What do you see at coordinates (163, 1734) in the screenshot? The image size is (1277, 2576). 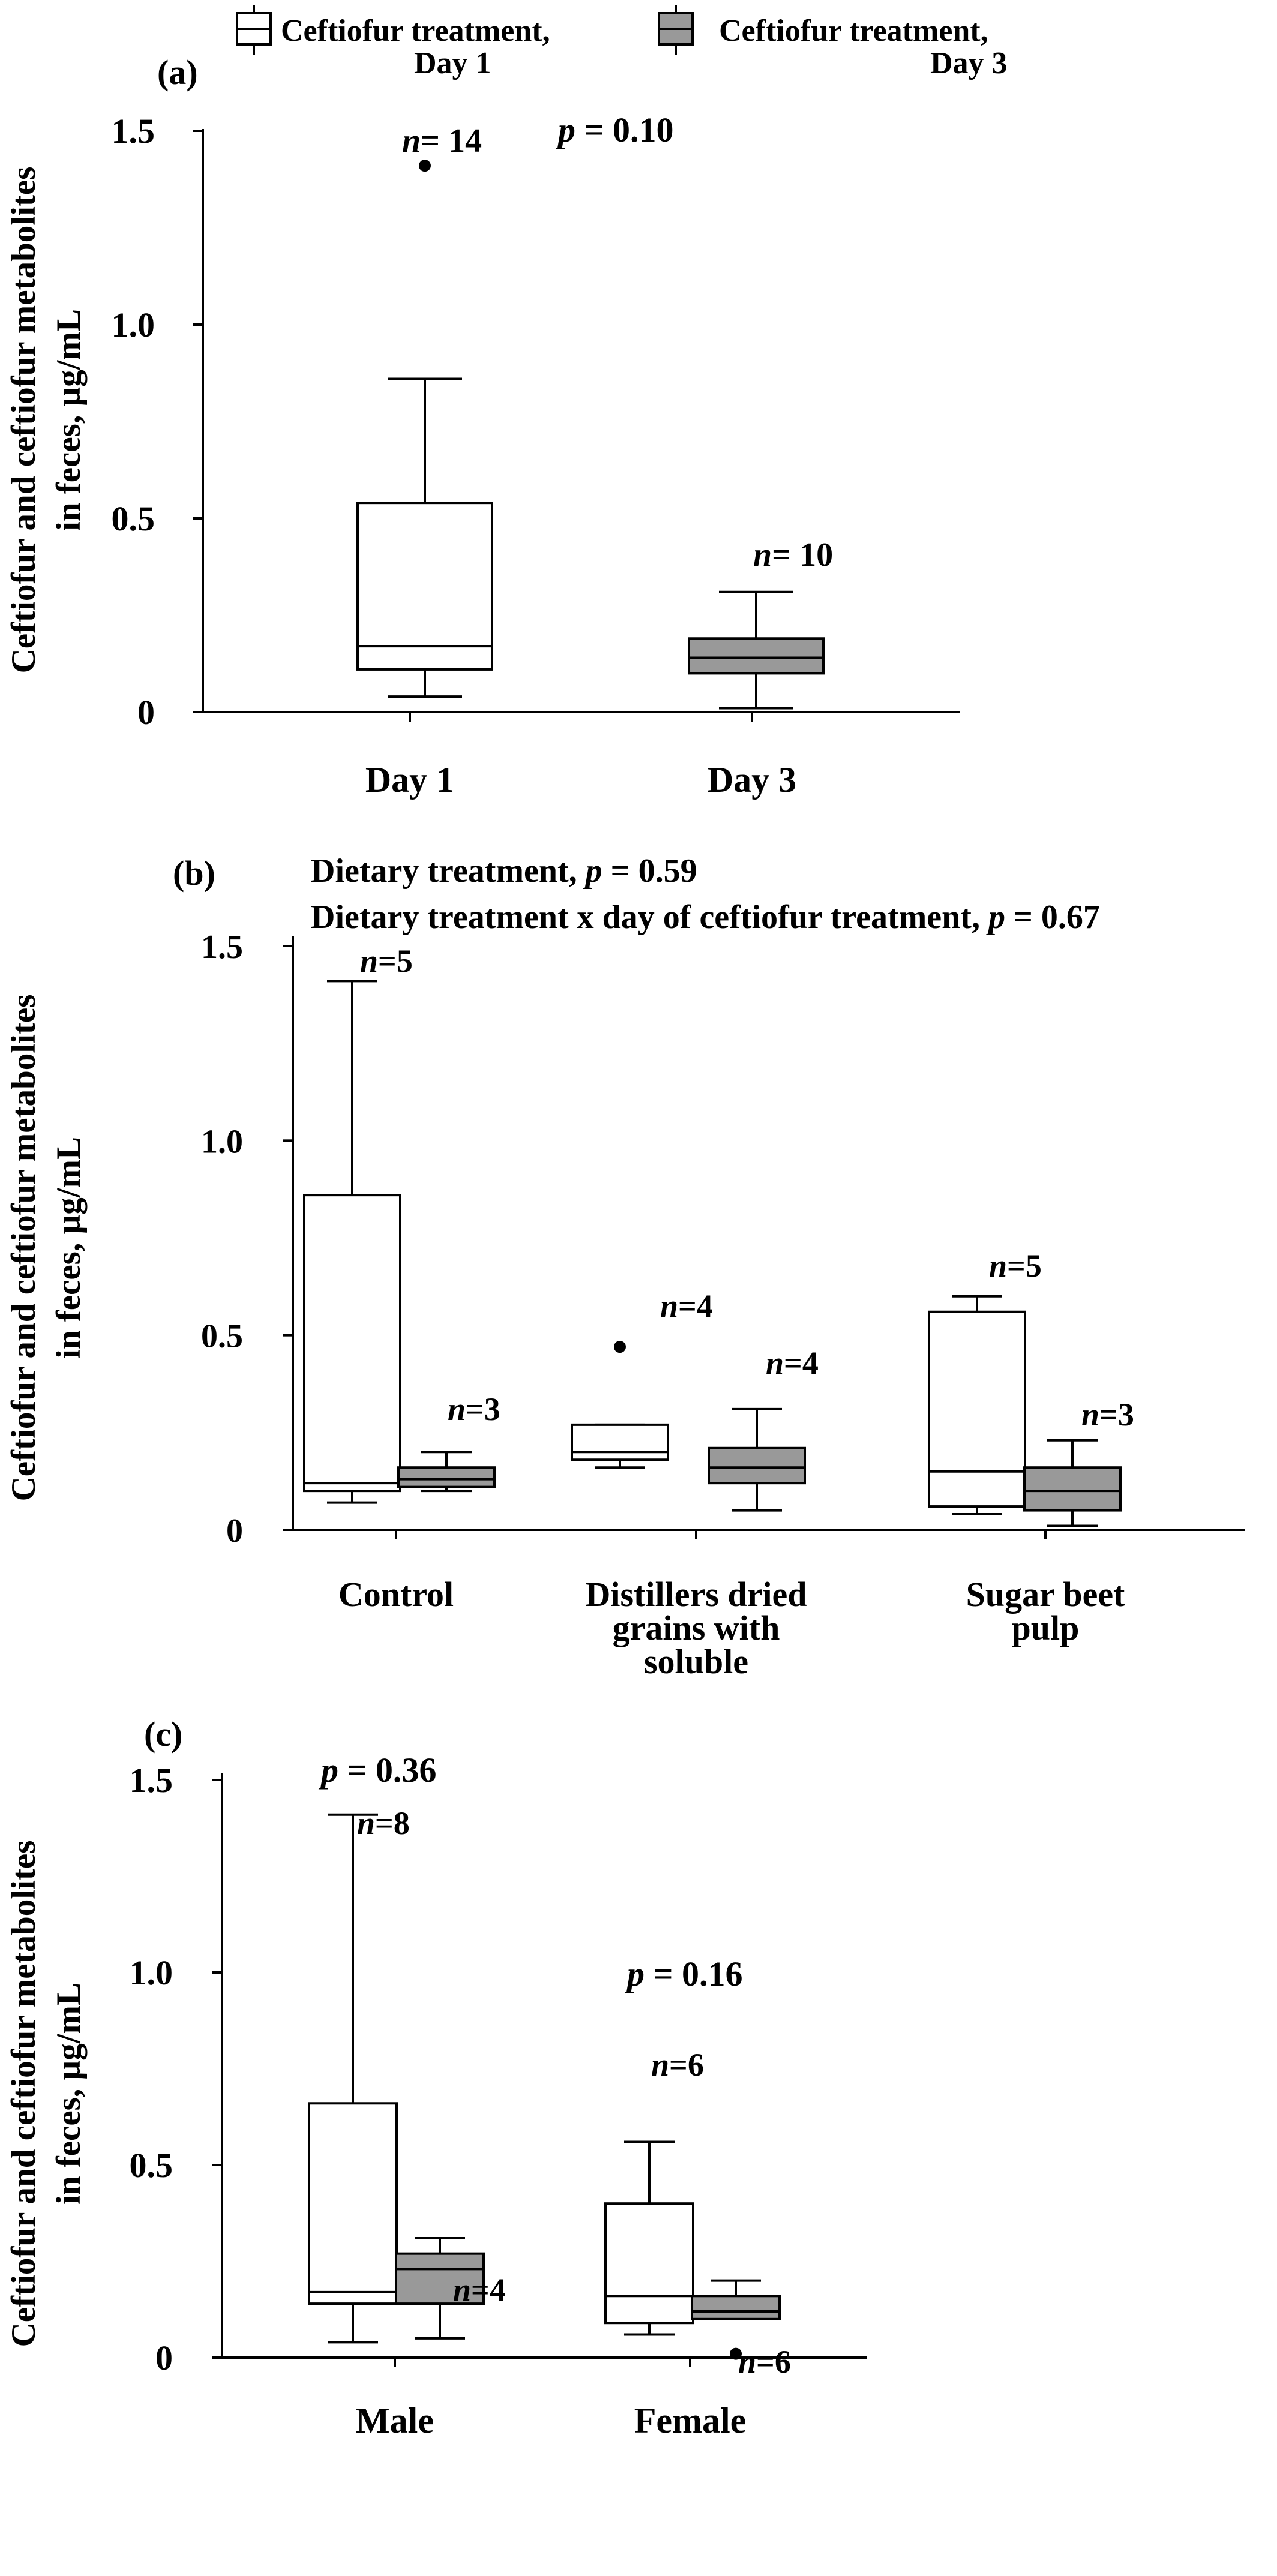 I see `panel-label: (c)` at bounding box center [163, 1734].